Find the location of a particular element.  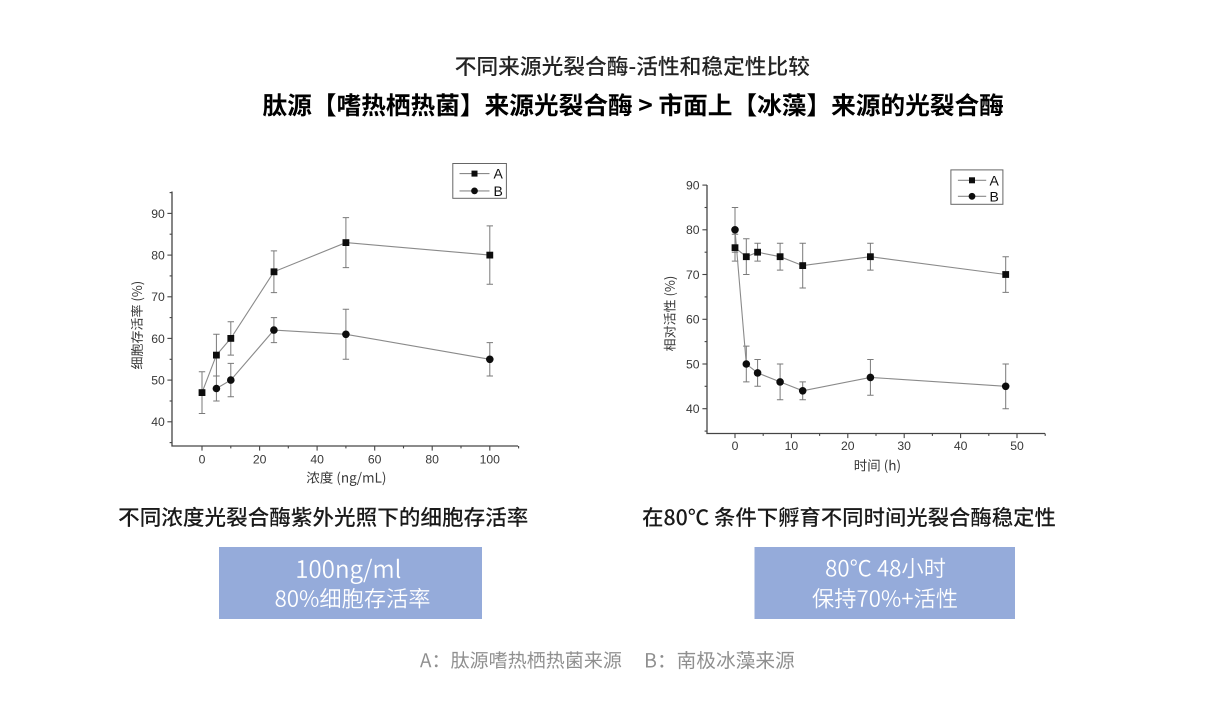

svg-text: 10 is located at coordinates (792, 446).